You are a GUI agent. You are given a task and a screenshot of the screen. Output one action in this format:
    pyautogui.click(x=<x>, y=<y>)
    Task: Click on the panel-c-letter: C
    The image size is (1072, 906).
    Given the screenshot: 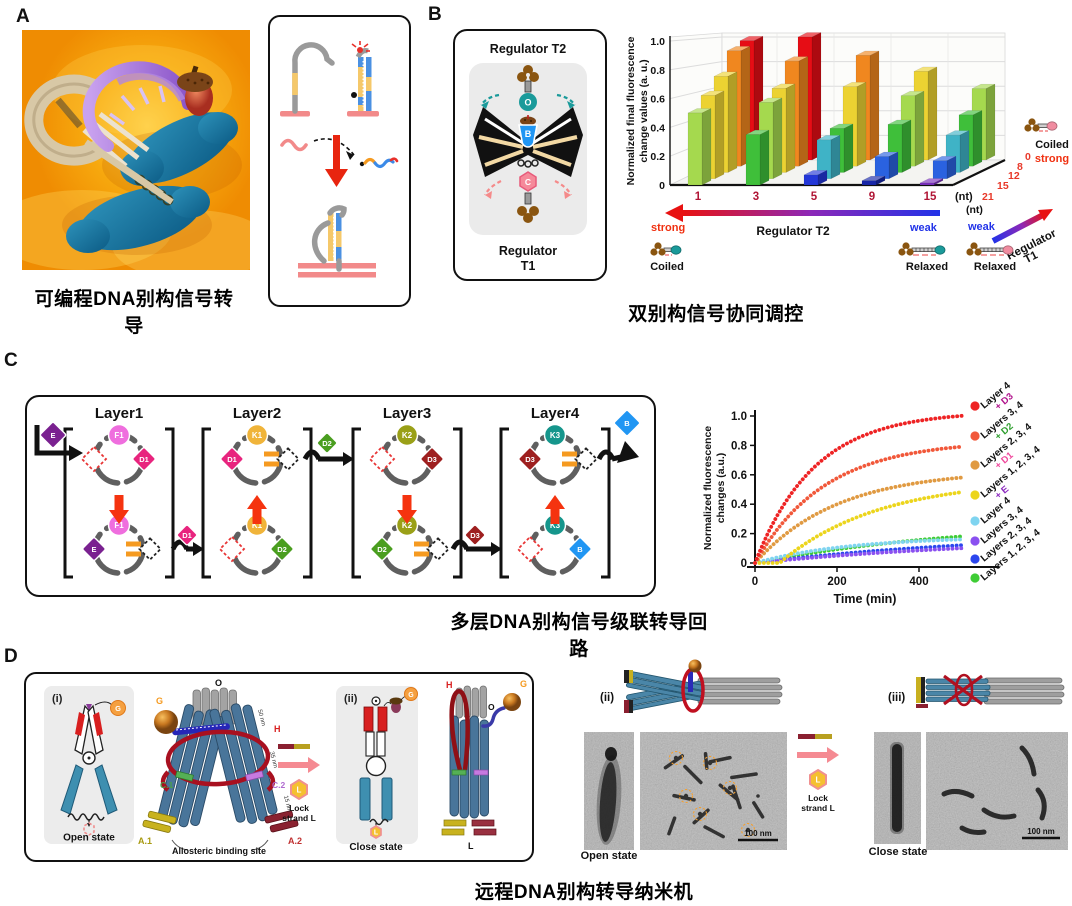 What is the action you would take?
    pyautogui.click(x=11, y=360)
    